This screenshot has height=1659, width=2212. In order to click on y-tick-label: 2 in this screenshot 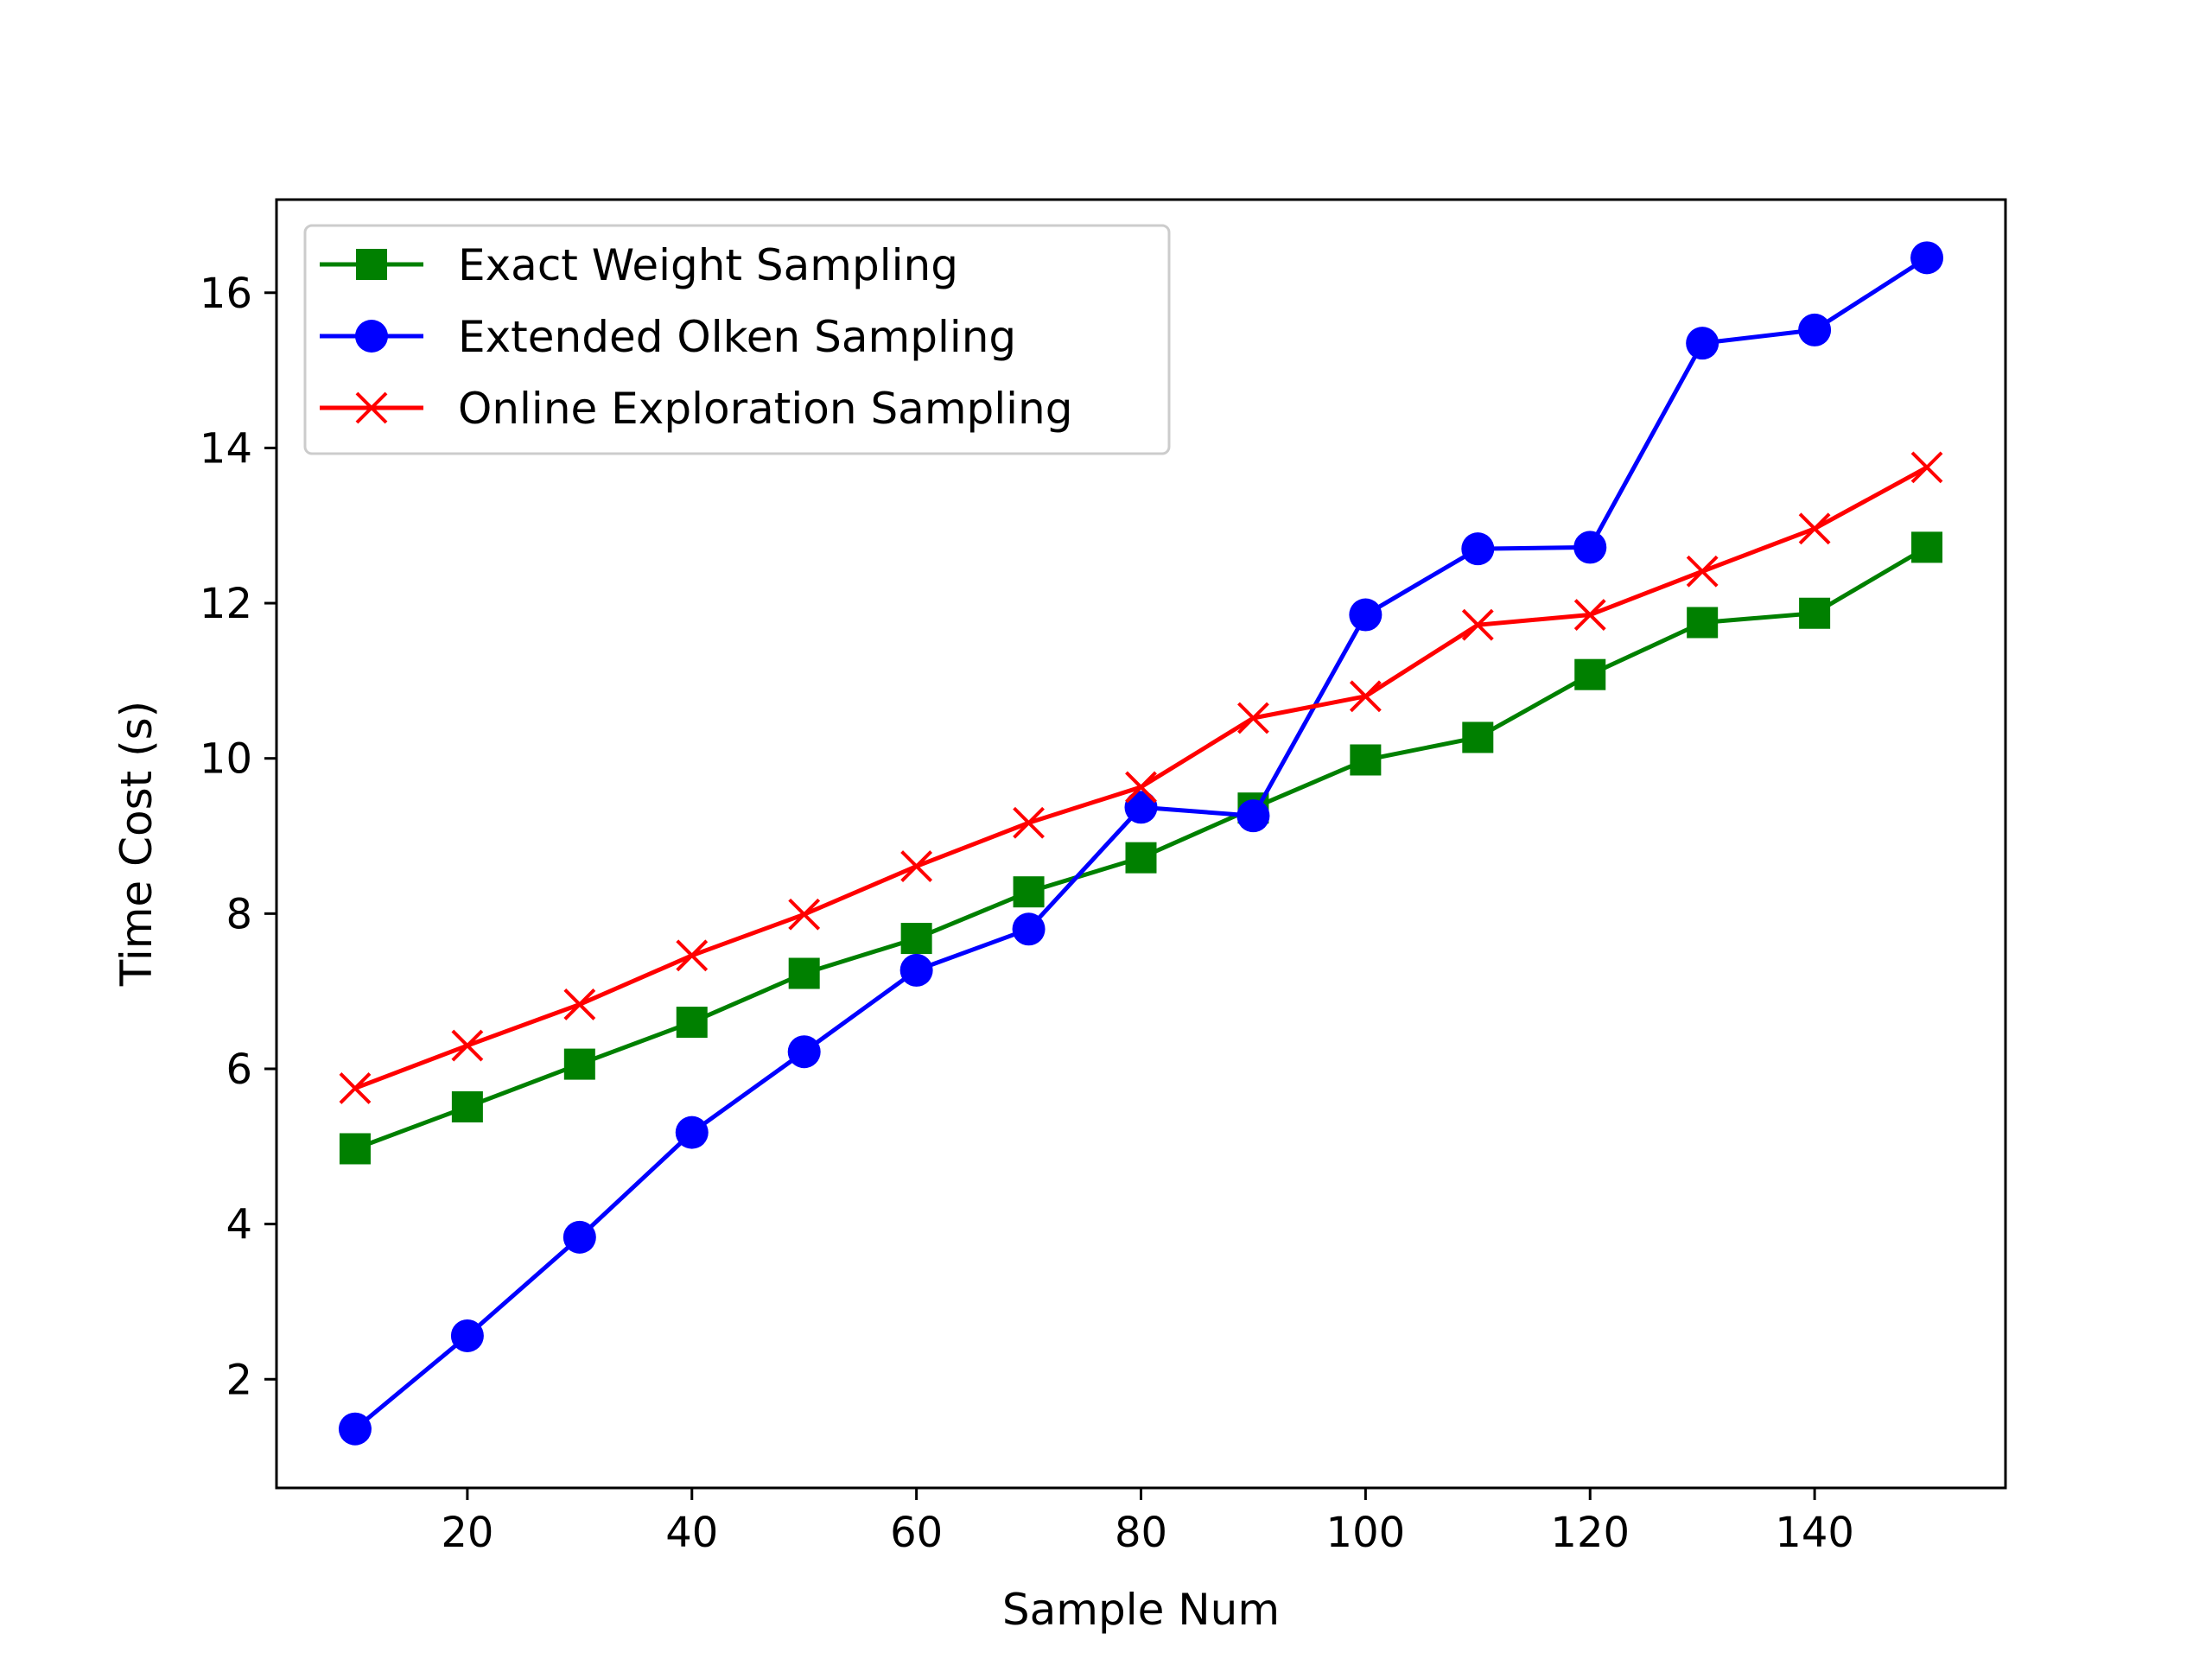, I will do `click(239, 1380)`.